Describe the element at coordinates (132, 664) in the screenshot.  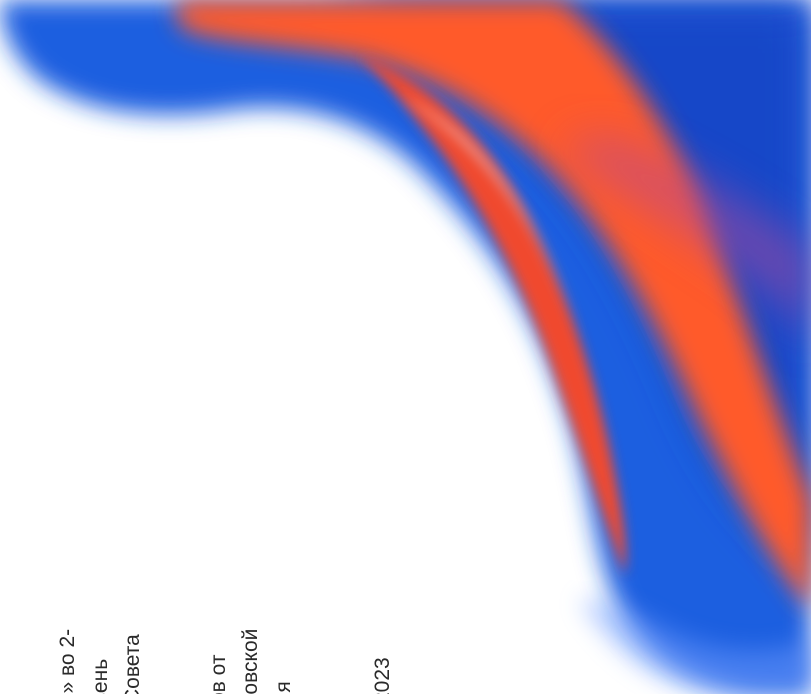
I see `paragraph-1-line-3: Совета` at that location.